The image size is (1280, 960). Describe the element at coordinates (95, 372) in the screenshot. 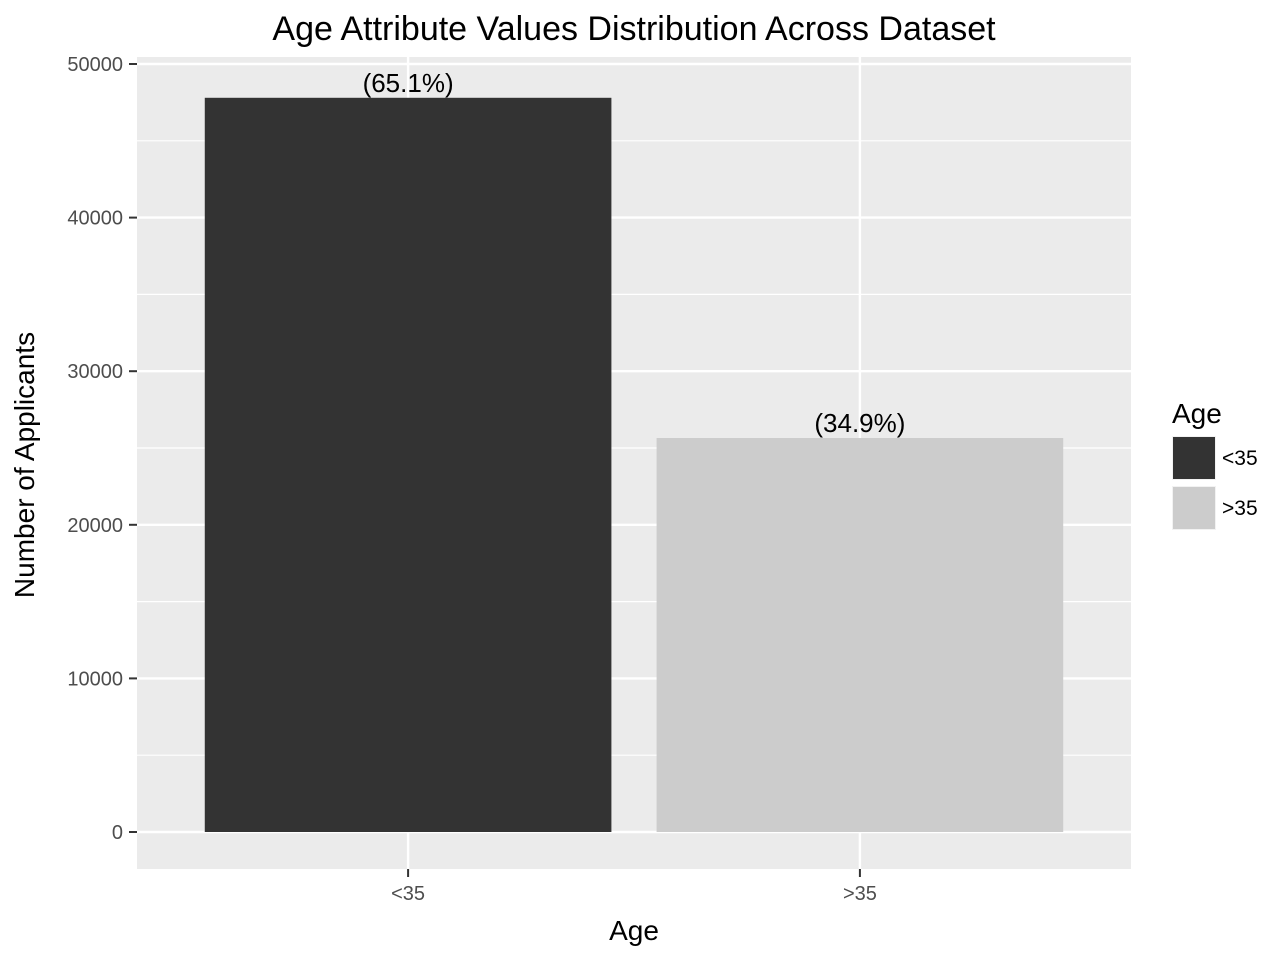

I see `y-tick-label: 30000` at that location.